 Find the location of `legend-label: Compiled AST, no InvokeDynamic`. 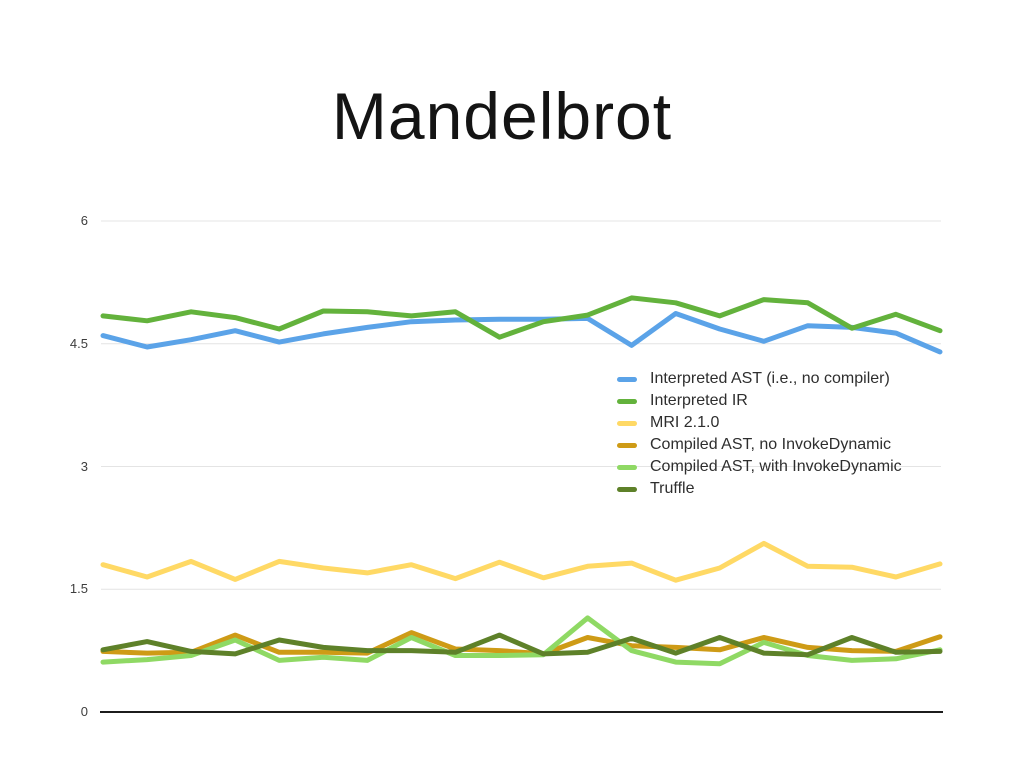

legend-label: Compiled AST, no InvokeDynamic is located at coordinates (770, 444).